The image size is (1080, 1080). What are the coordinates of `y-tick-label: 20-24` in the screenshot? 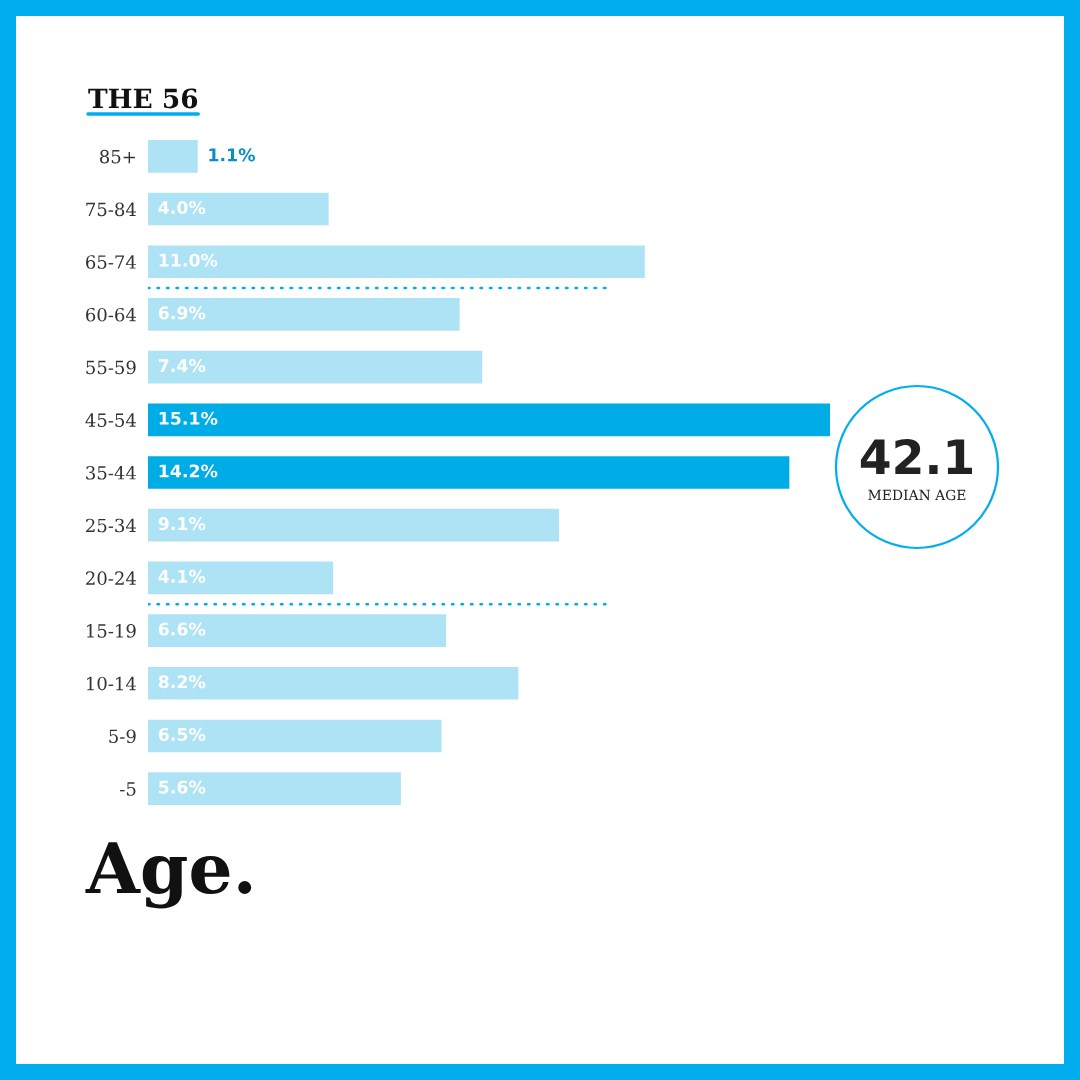 It's located at (111, 578).